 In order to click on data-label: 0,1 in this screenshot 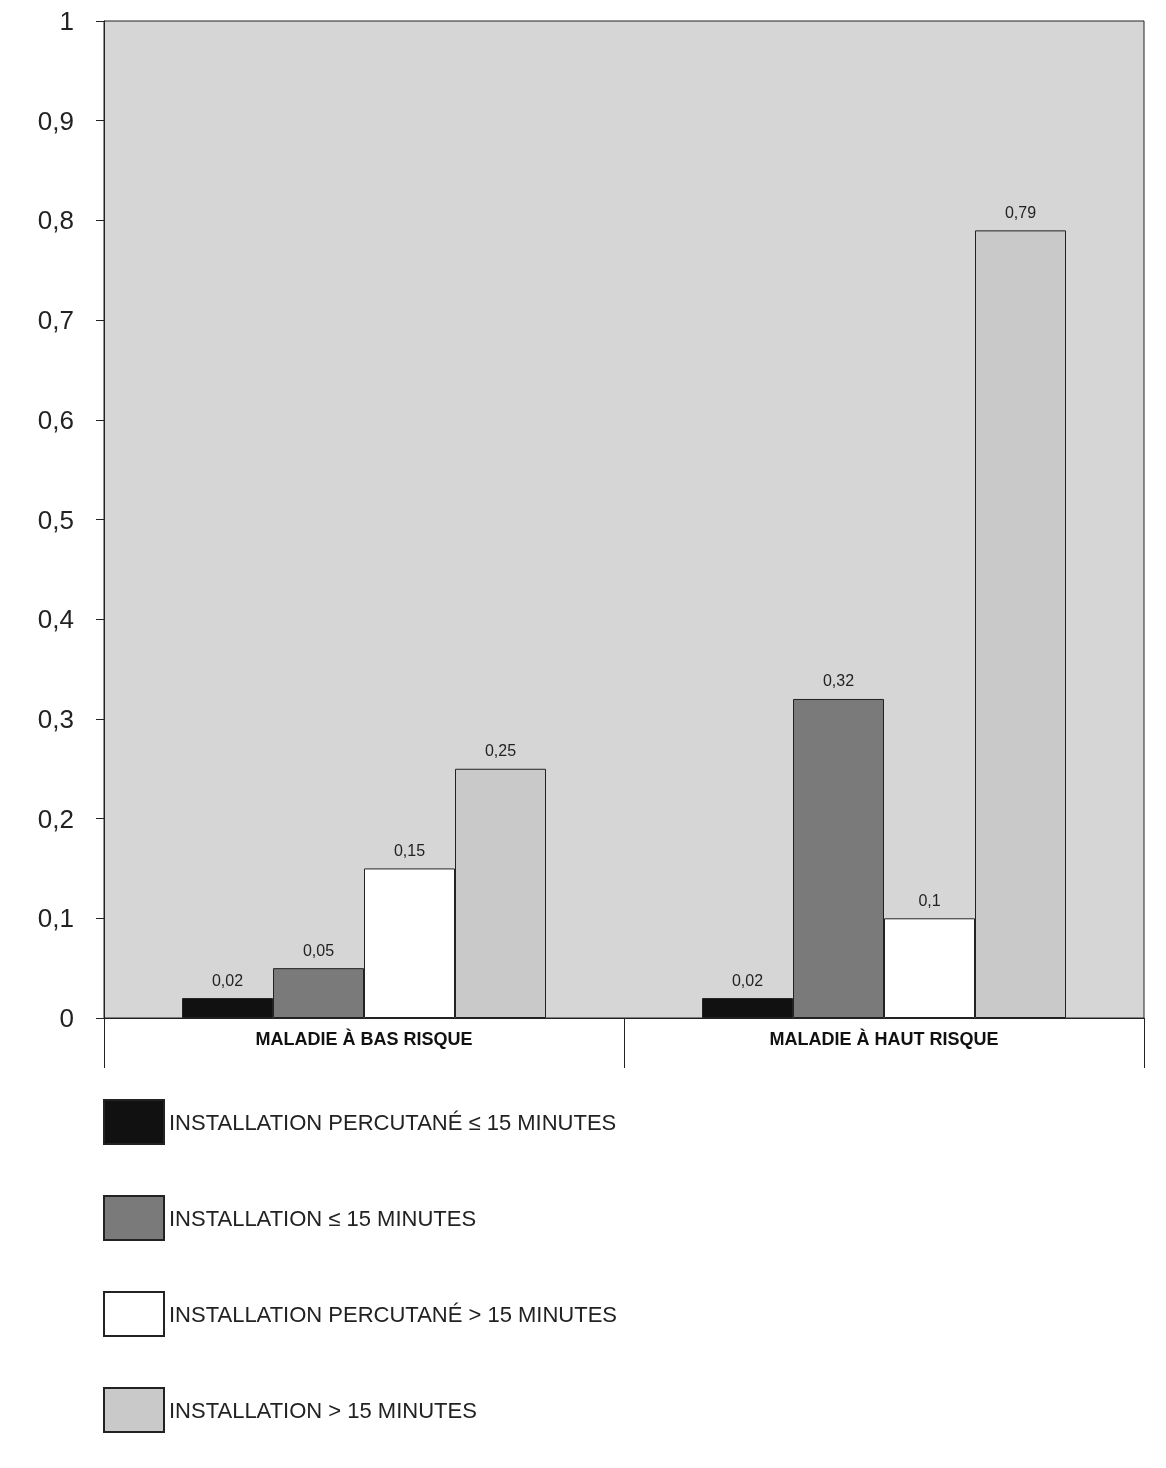, I will do `click(929, 900)`.